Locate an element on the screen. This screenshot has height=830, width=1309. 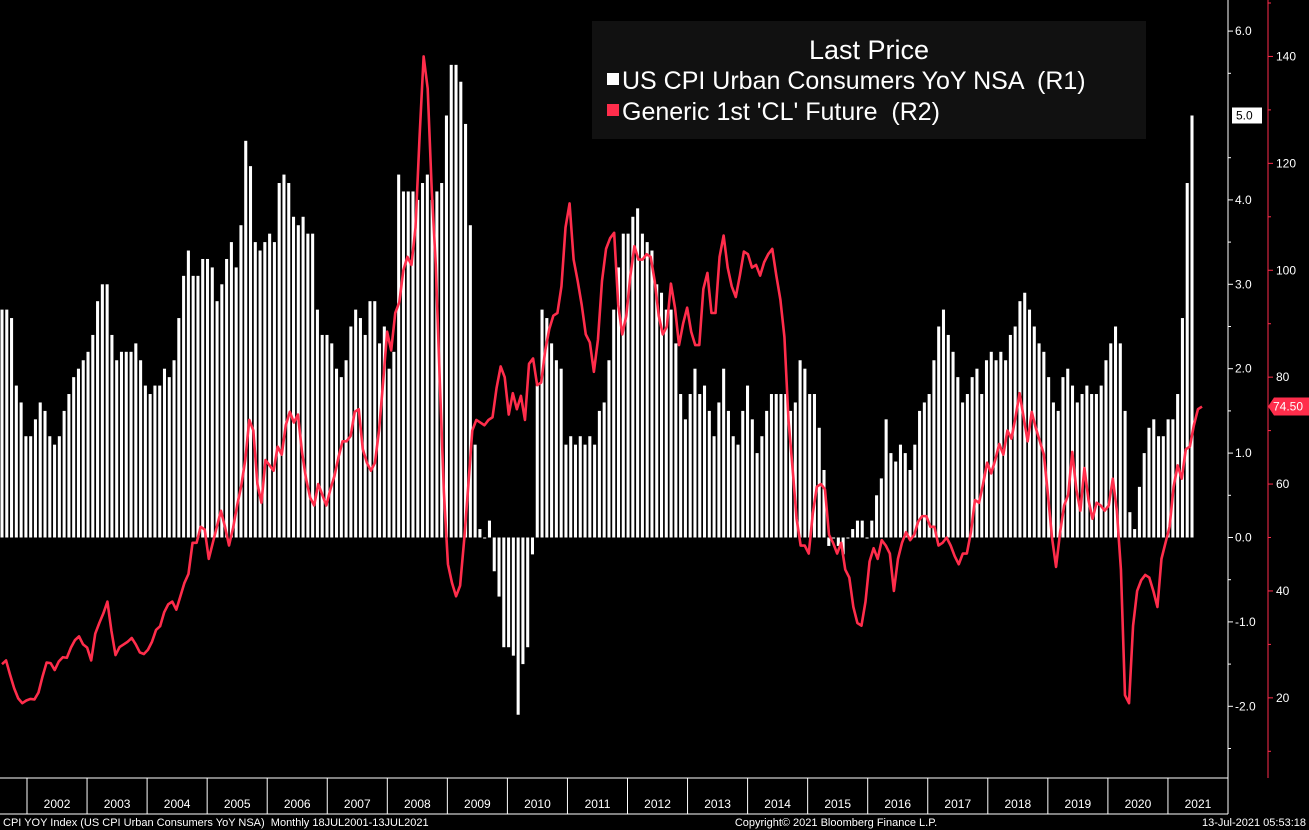
r1-axis-ticks: 6.0 4.0 3.0 2.0 1.0 0.0 -1.0 -2.0 is located at coordinates (1242, 386).